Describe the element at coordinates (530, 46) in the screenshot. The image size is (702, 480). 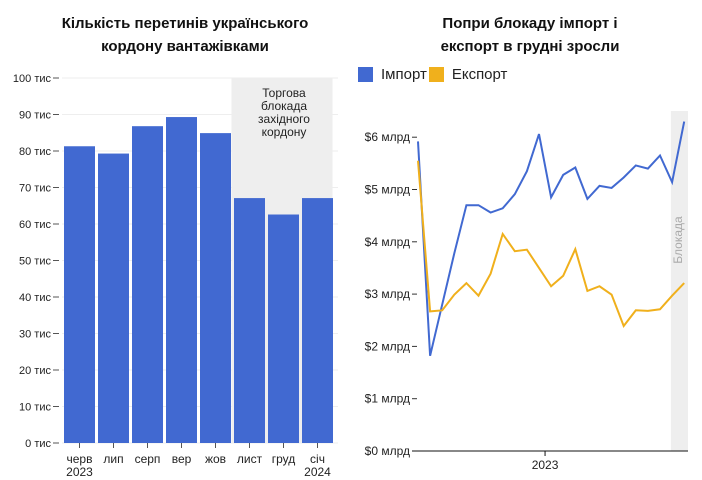
I see `line-chart-title-line: експорт в грудні зросли` at that location.